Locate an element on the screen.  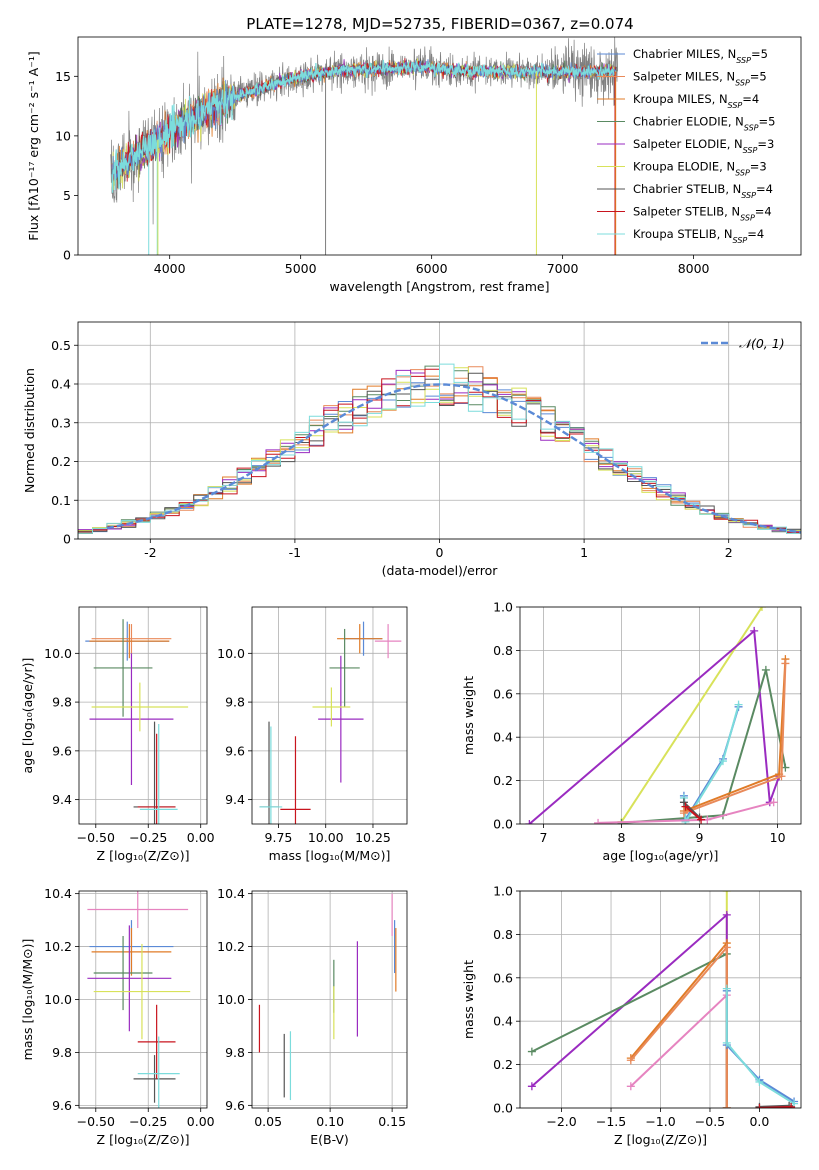
residuals-xtick-label-3: 1 is located at coordinates (584, 552).